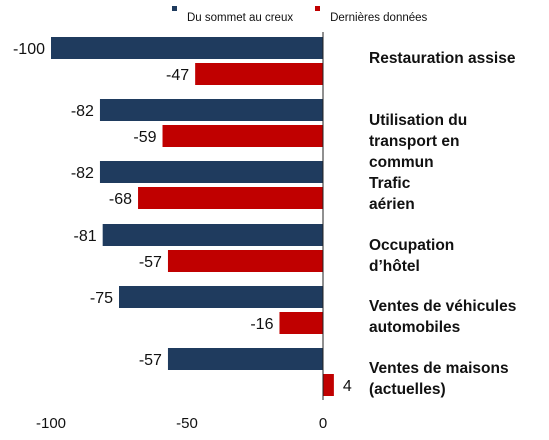 The image size is (549, 440). I want to click on category-label: Trafic aérien, so click(392, 194).